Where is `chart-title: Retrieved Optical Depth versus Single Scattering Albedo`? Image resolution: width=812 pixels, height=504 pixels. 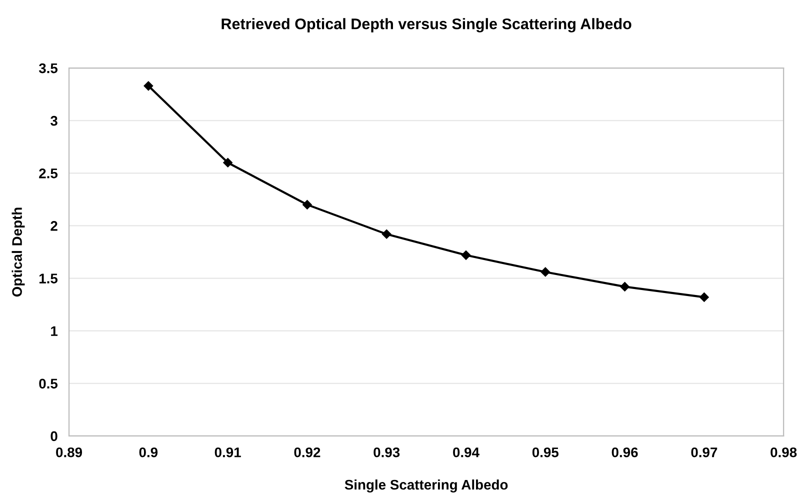
chart-title: Retrieved Optical Depth versus Single Scattering Albedo is located at coordinates (427, 25).